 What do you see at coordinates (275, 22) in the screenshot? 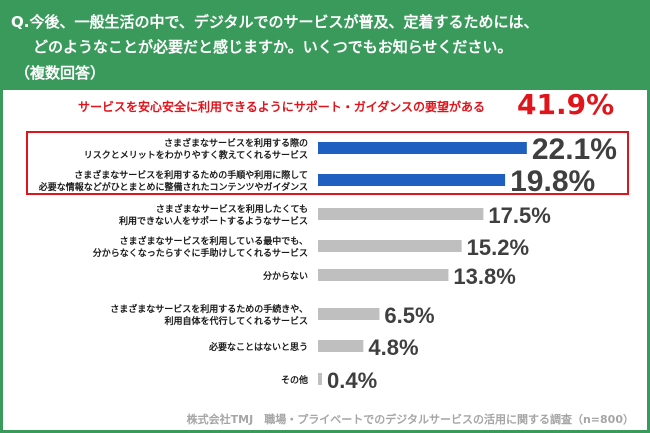
I see `question-line-1: Q.今後、一般生活の中で、デジタルでのサービスが普及、定着するためには、` at bounding box center [275, 22].